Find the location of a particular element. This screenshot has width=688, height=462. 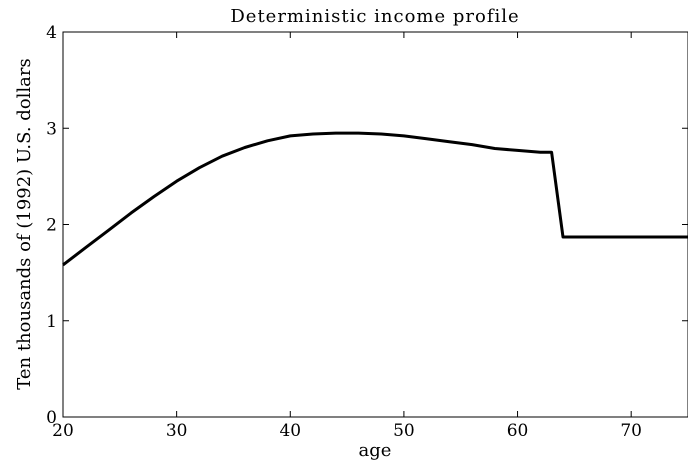

y-tick-label: 3 is located at coordinates (51, 129).